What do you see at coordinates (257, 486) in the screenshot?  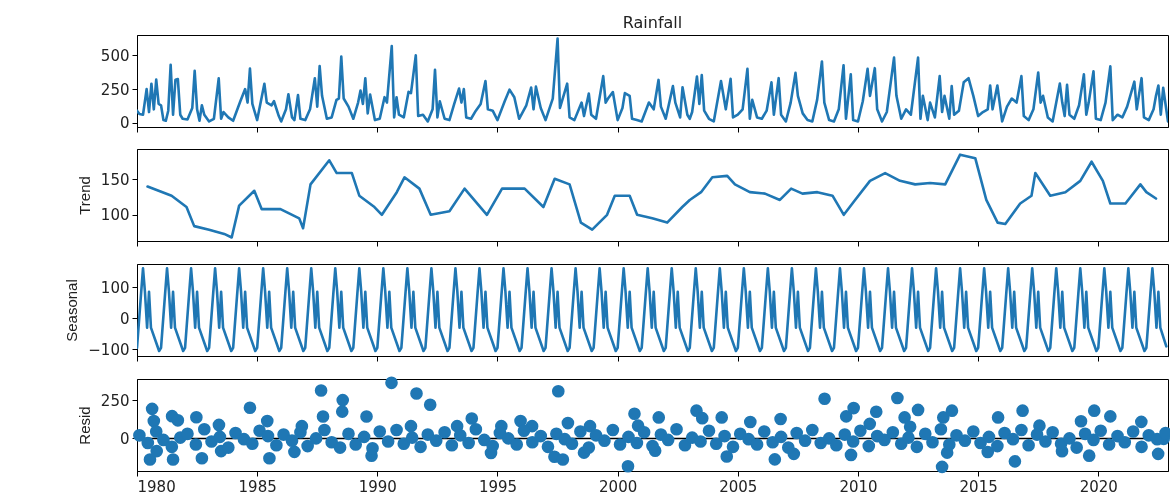 I see `x-tick-label: 1985` at bounding box center [257, 486].